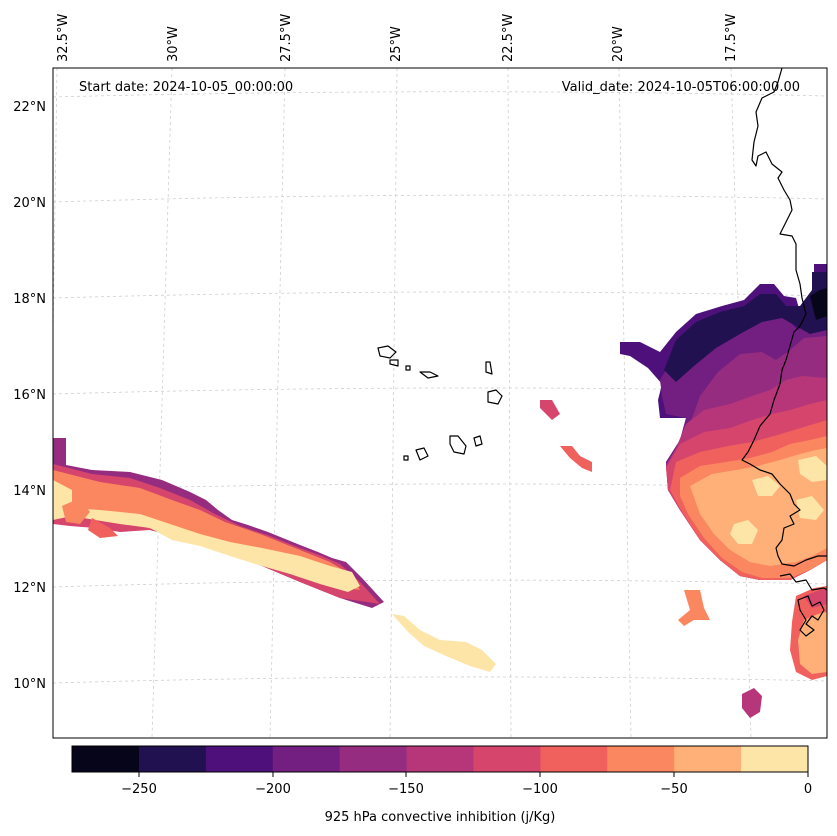 This screenshot has width=837, height=836. Describe the element at coordinates (408, 368) in the screenshot. I see `island-santa-luzia` at that location.